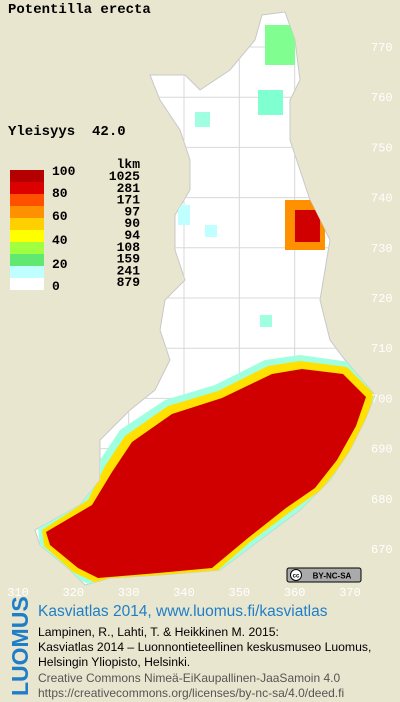 Image resolution: width=400 pixels, height=702 pixels. What do you see at coordinates (382, 148) in the screenshot?
I see `northing-label: 750` at bounding box center [382, 148].